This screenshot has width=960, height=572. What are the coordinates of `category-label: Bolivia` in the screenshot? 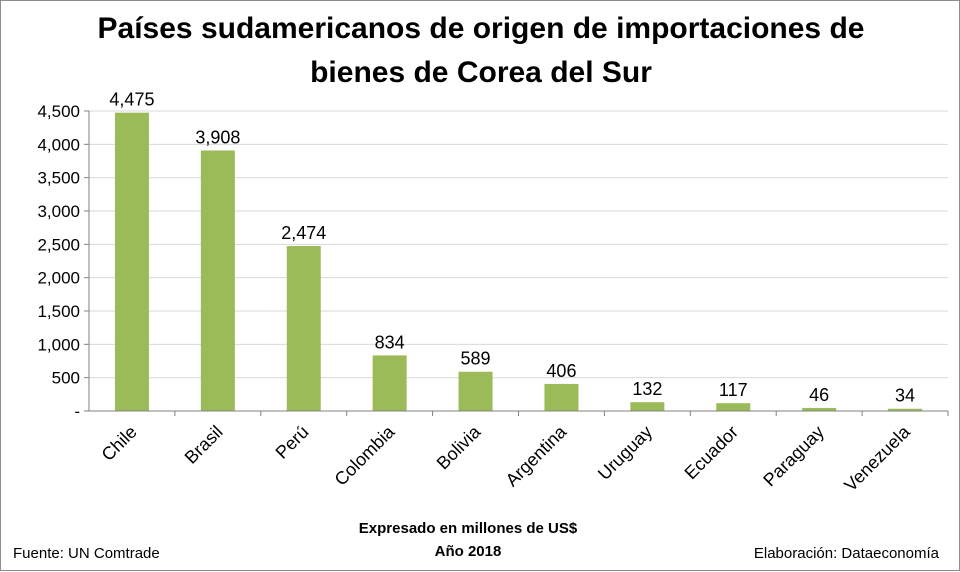 It's located at (459, 447).